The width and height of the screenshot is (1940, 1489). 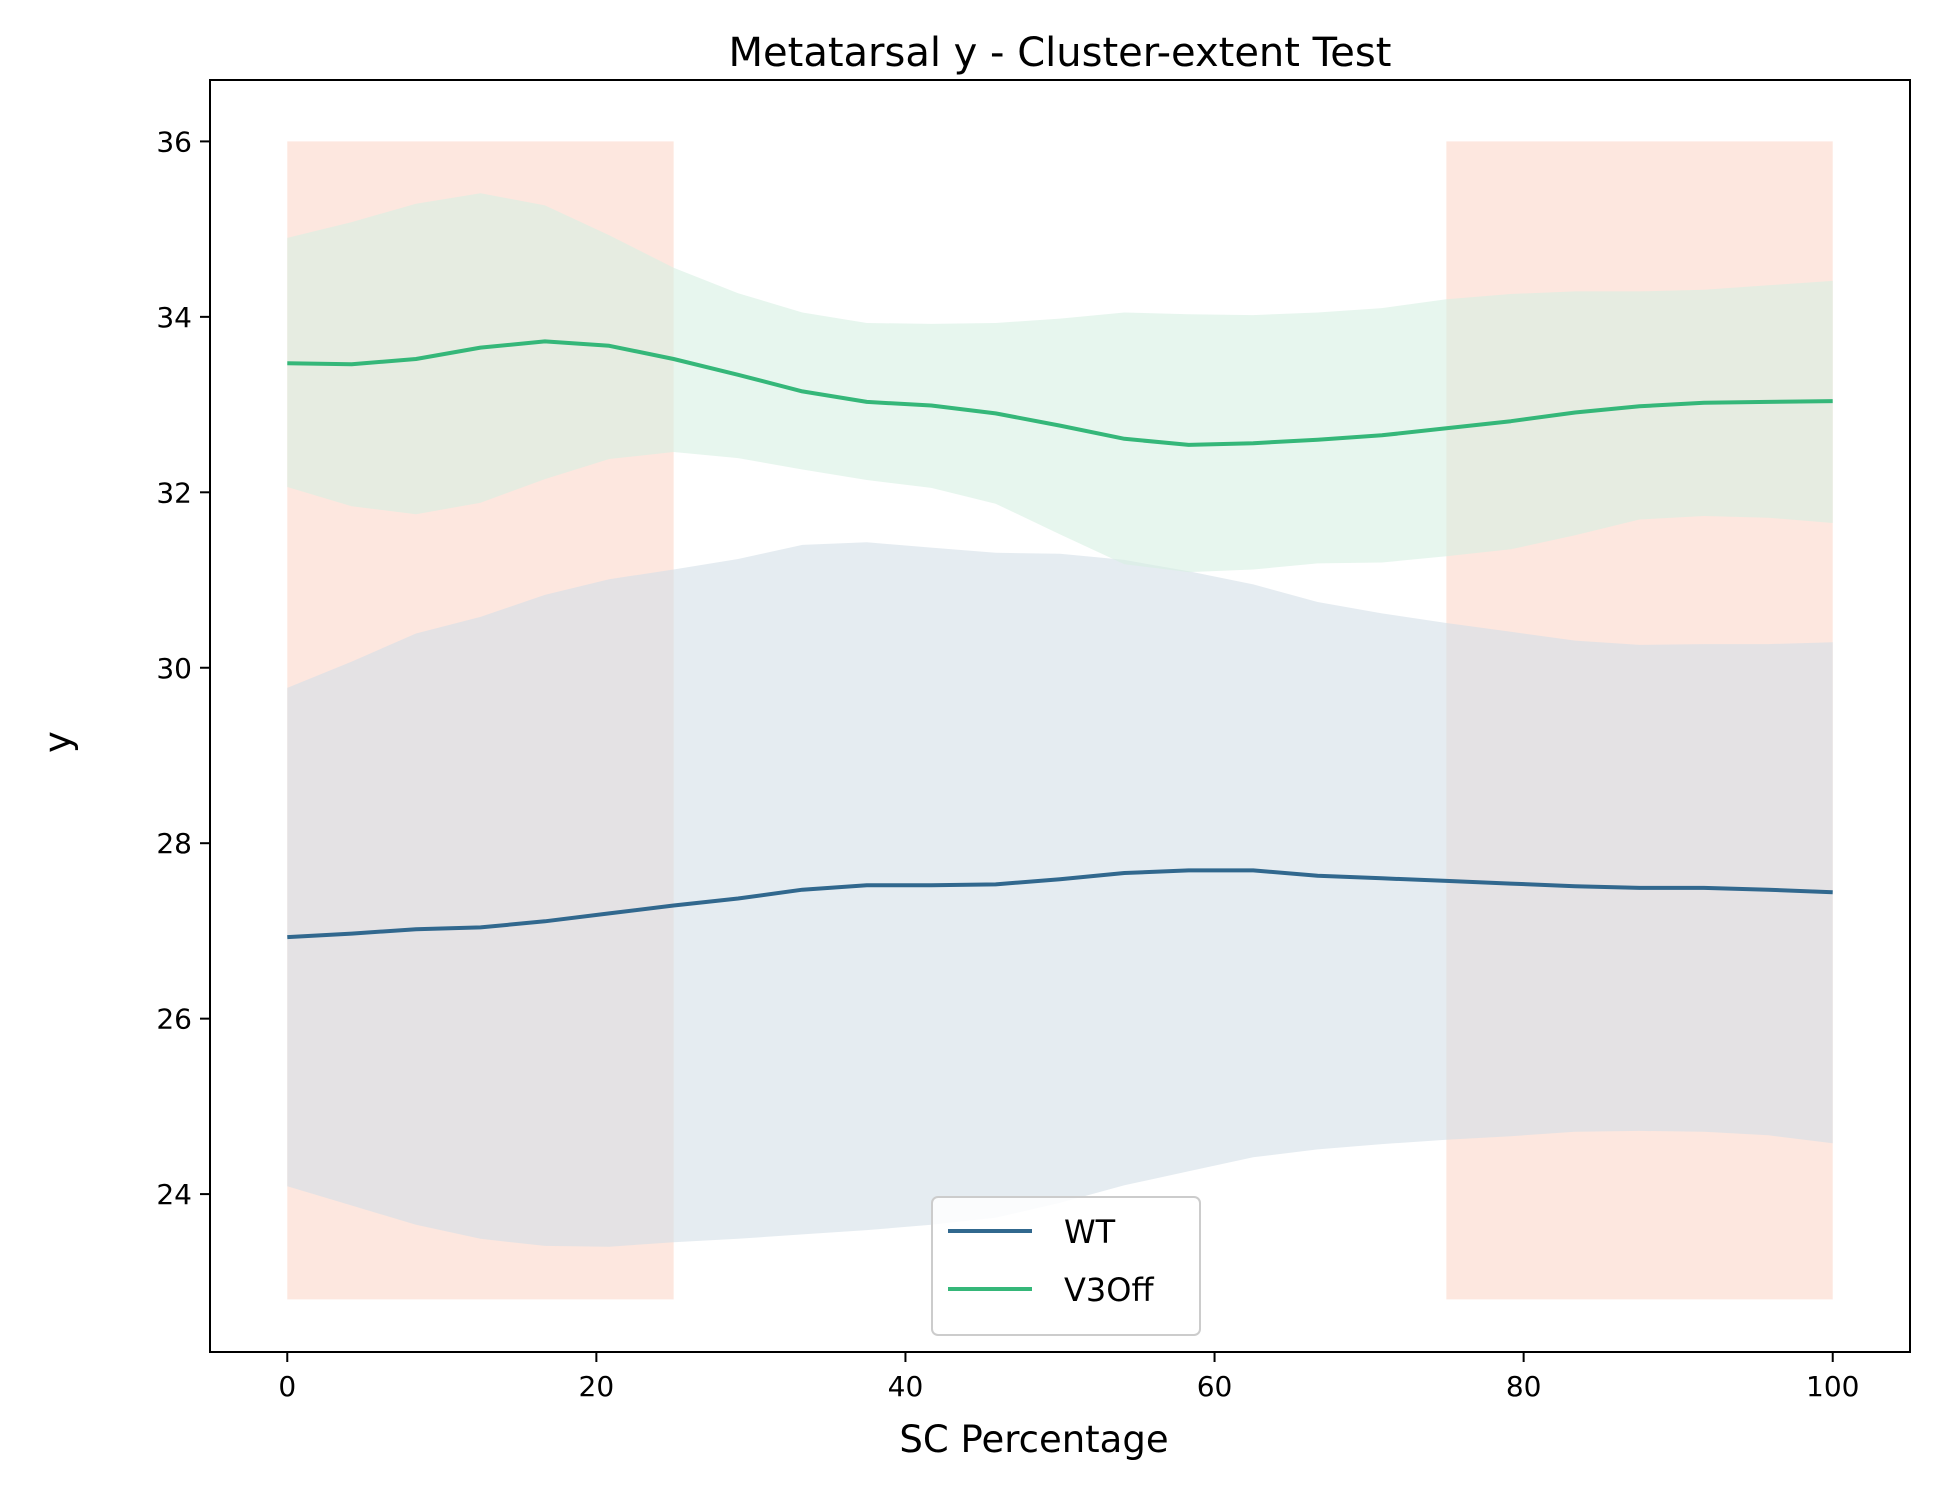 I want to click on series-line-v3off, so click(x=1060, y=393).